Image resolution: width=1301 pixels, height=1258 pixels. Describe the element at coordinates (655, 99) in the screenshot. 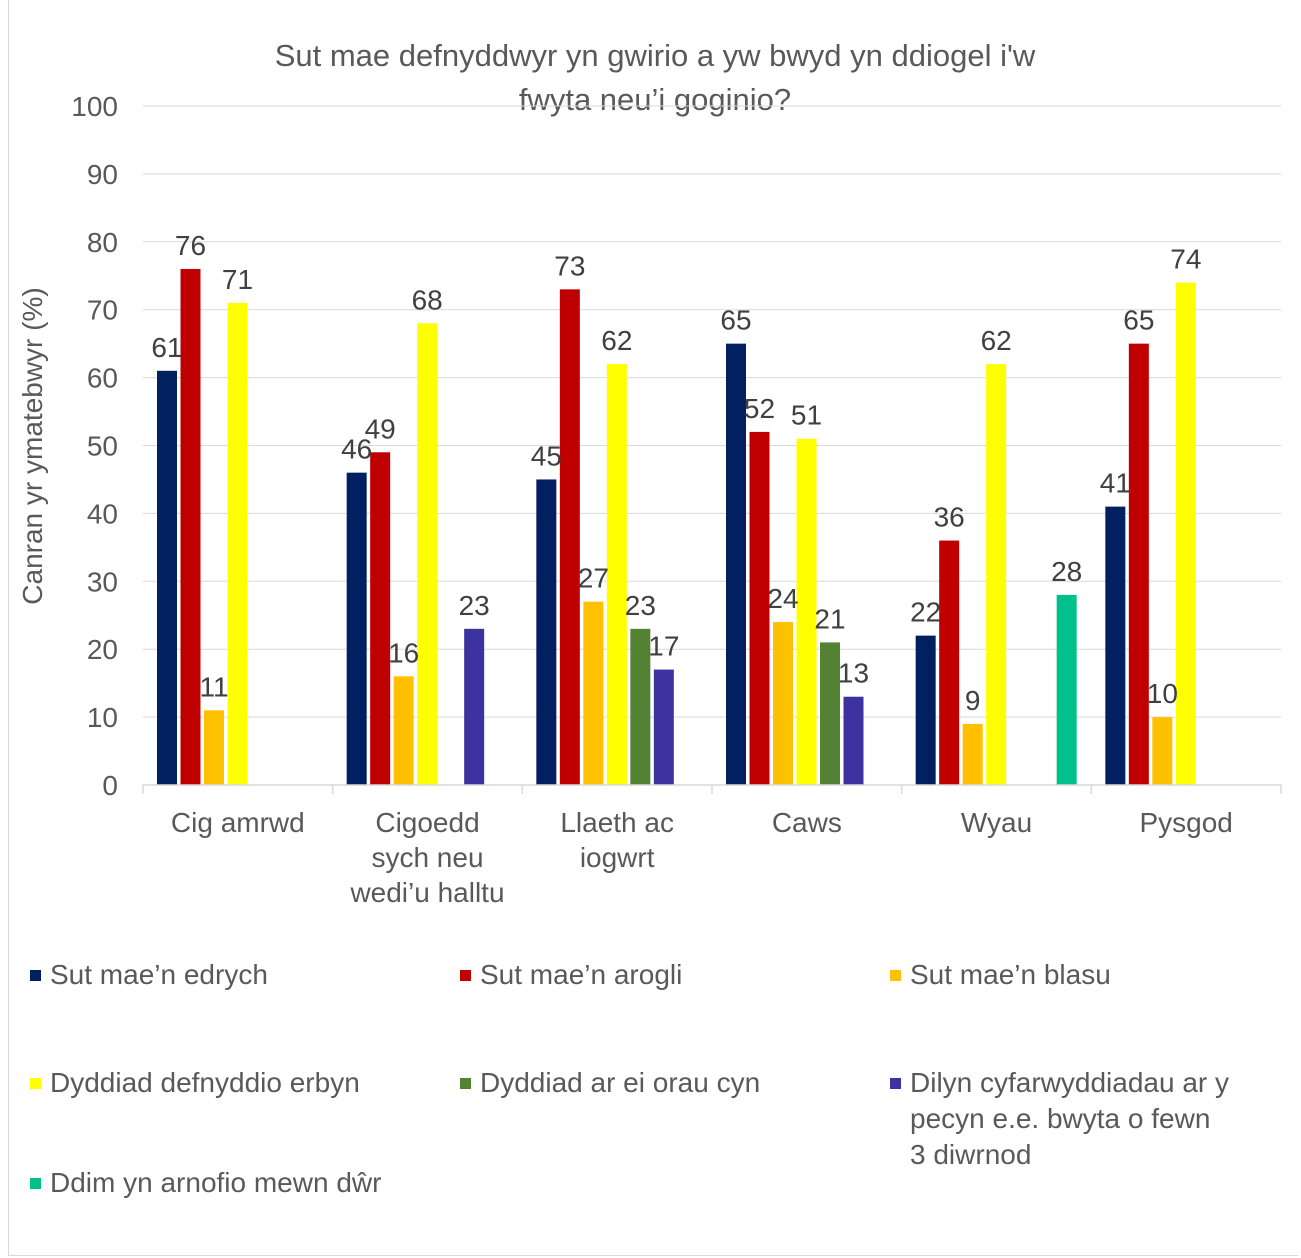

I see `chart-title-line-2: fwyta neu’i goginio?` at that location.